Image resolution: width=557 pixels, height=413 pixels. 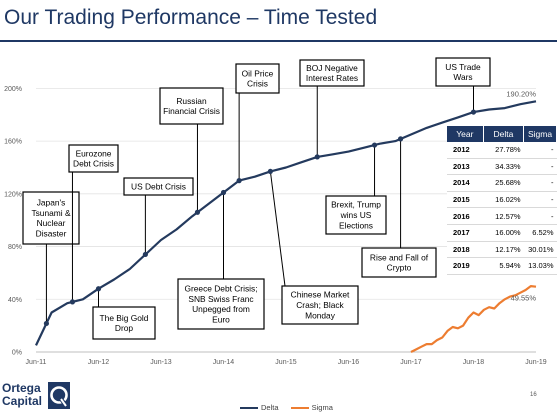 What do you see at coordinates (540, 250) in the screenshot?
I see `table-cell-sigma: 30.01%` at bounding box center [540, 250].